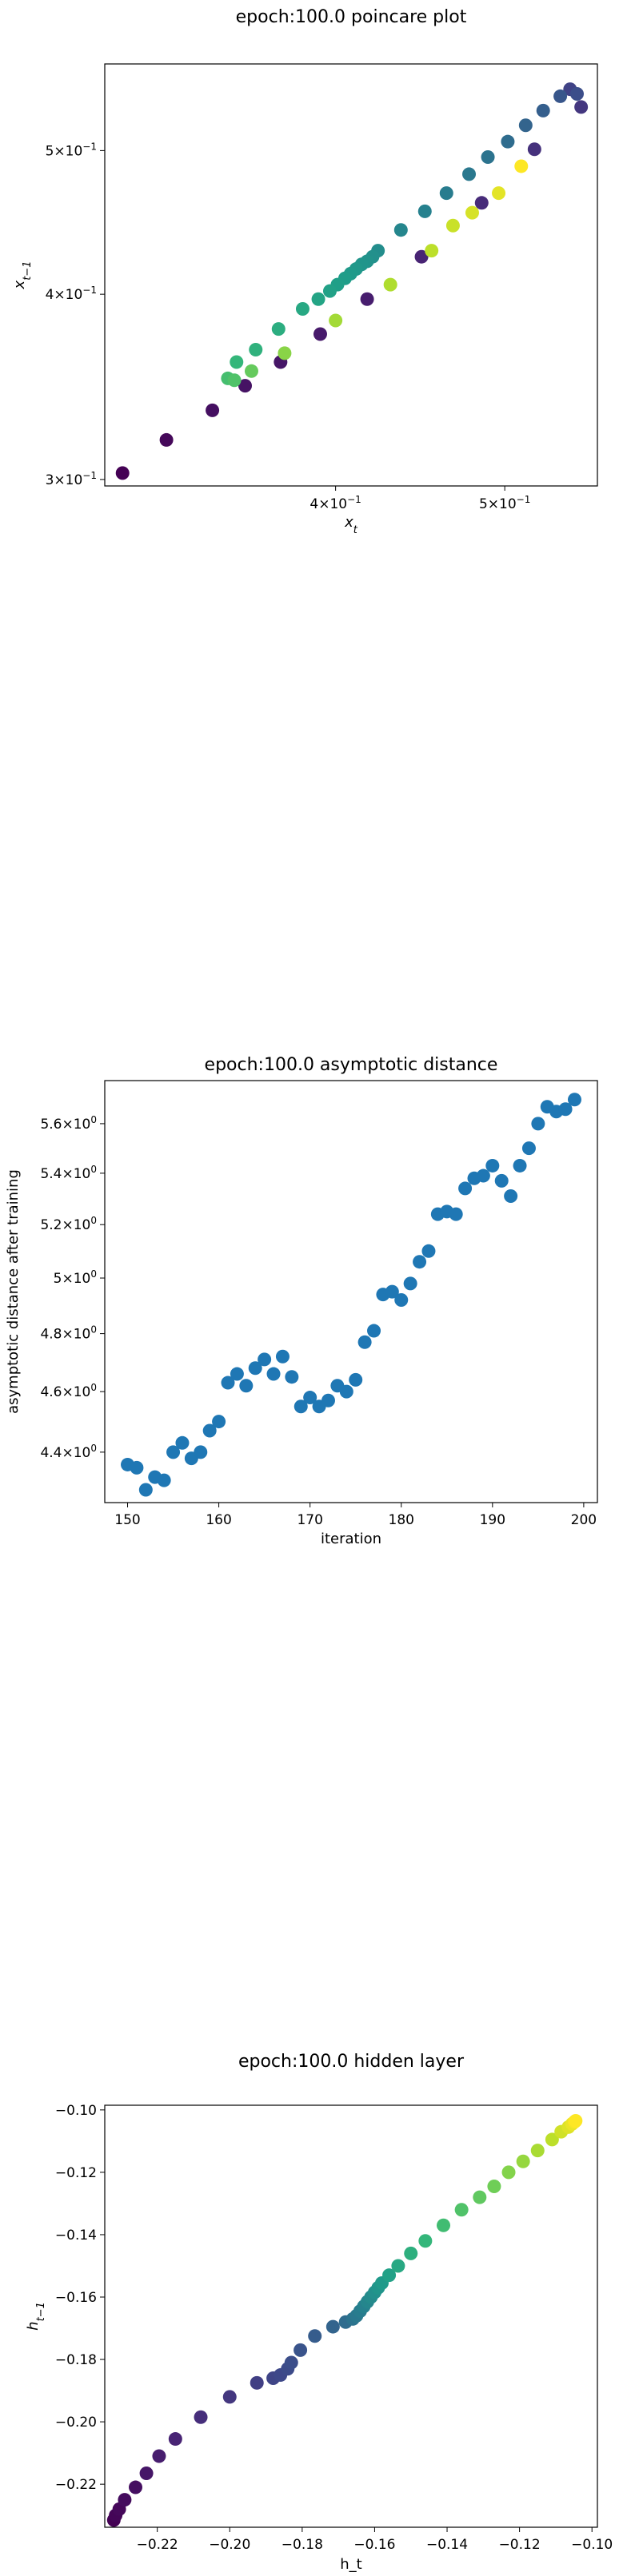  I want to click on x-axis: −0.22 −0.20 −0.18 −0.16 −0.14 −0.12 −0.10, so click(375, 2540).